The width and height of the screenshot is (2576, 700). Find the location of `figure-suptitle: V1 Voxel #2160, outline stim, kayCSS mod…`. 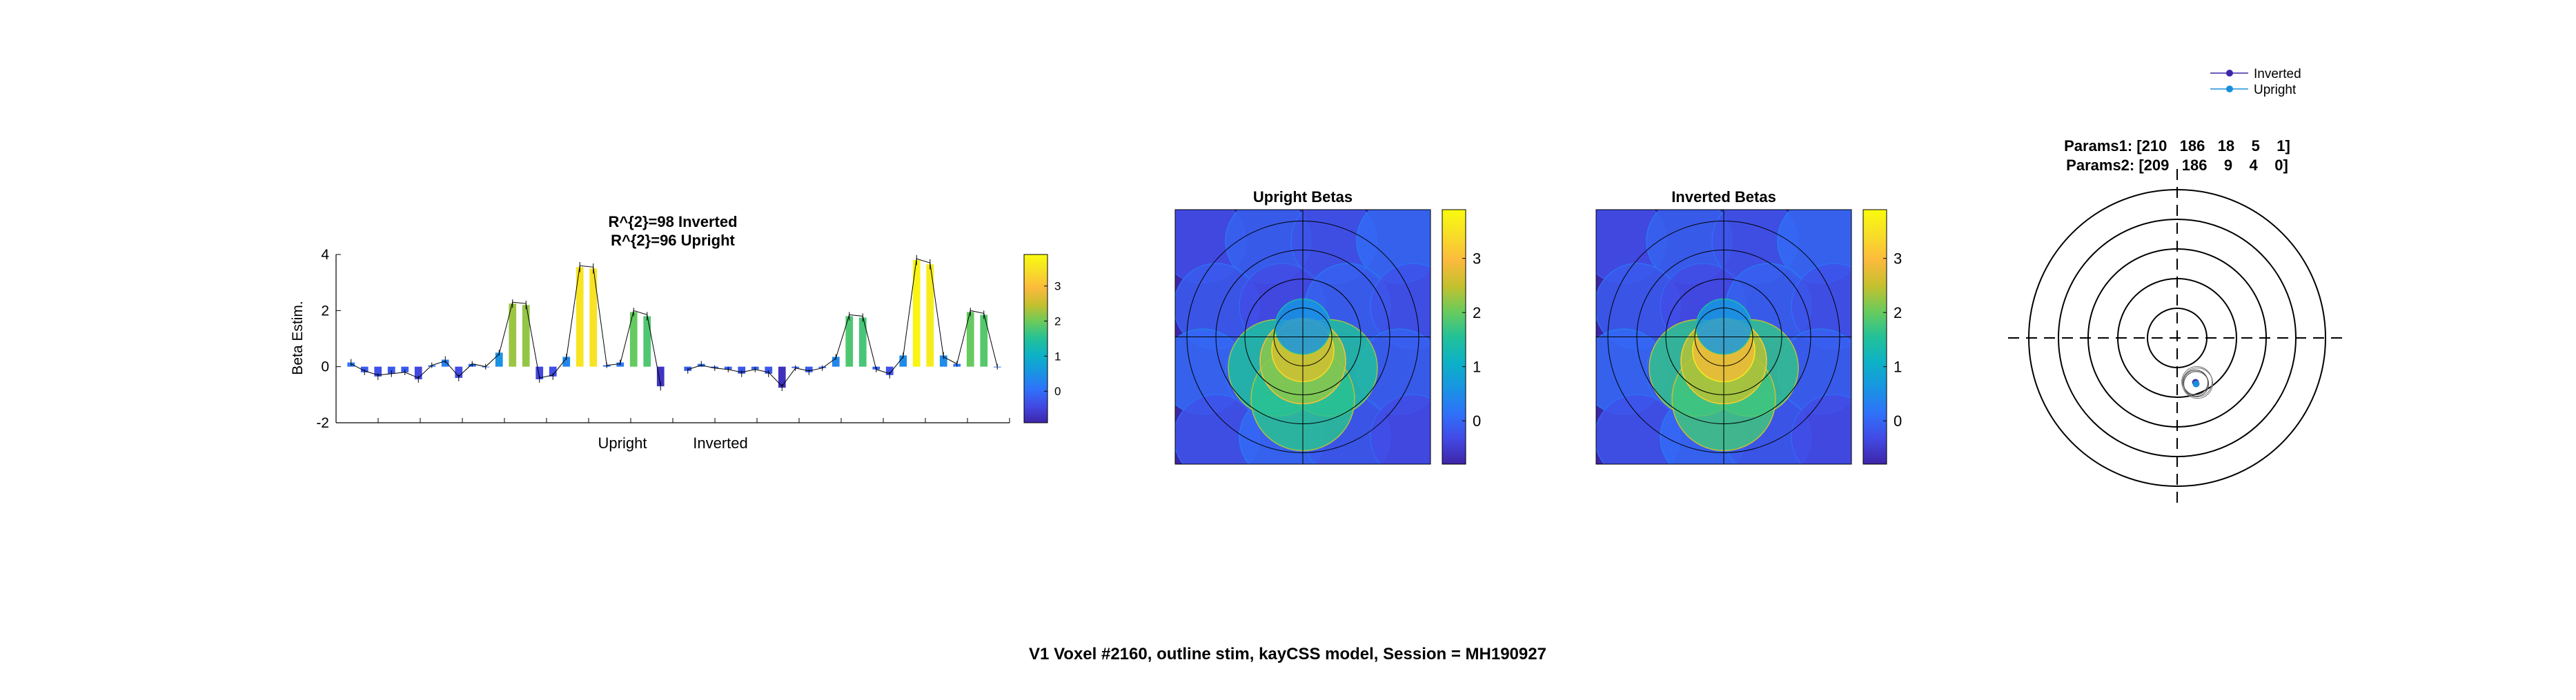

figure-suptitle: V1 Voxel #2160, outline stim, kayCSS mod… is located at coordinates (1287, 654).